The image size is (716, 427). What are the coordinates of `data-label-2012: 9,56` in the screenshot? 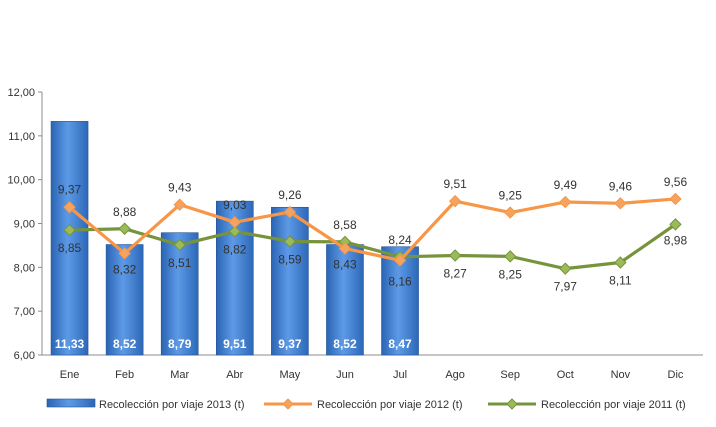 It's located at (676, 182).